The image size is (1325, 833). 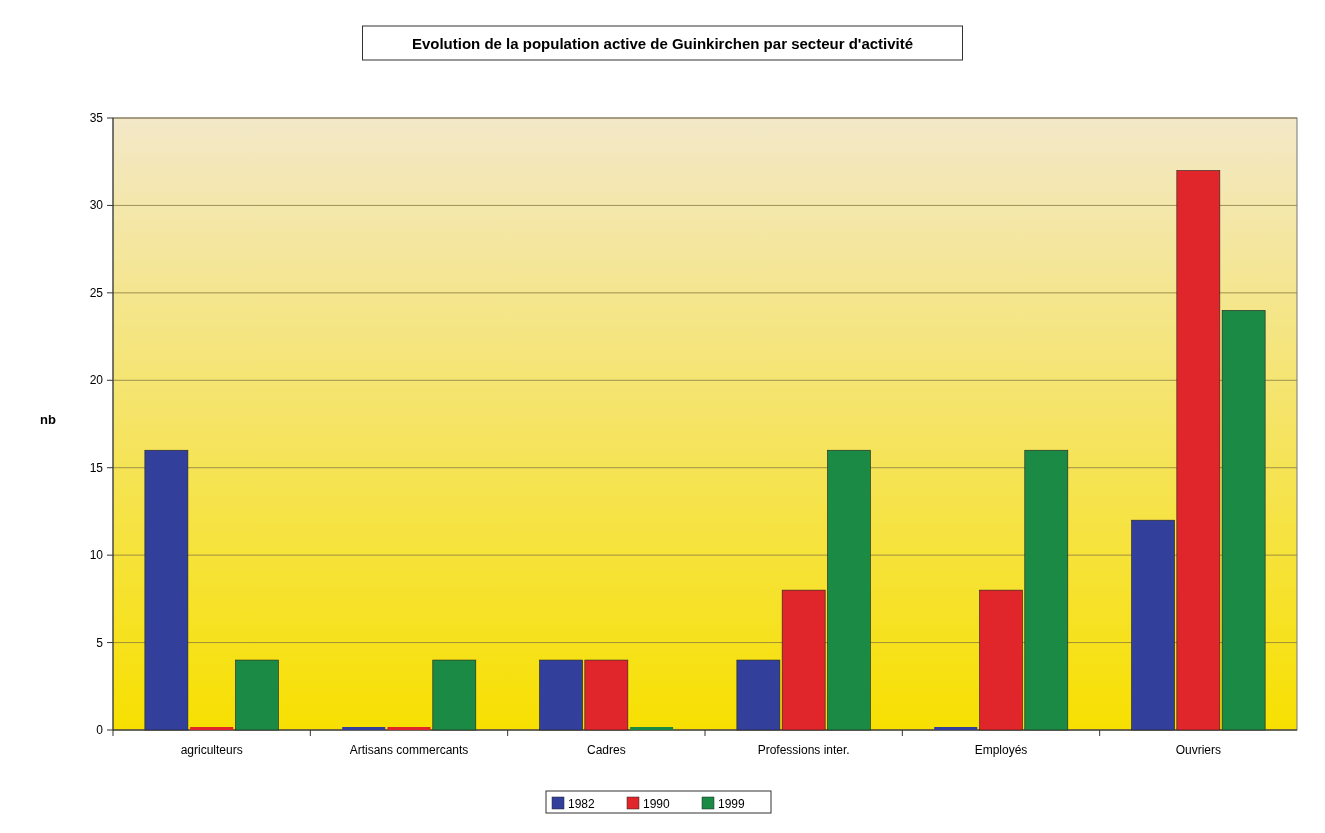 What do you see at coordinates (100, 730) in the screenshot?
I see `y-tick-label: 0` at bounding box center [100, 730].